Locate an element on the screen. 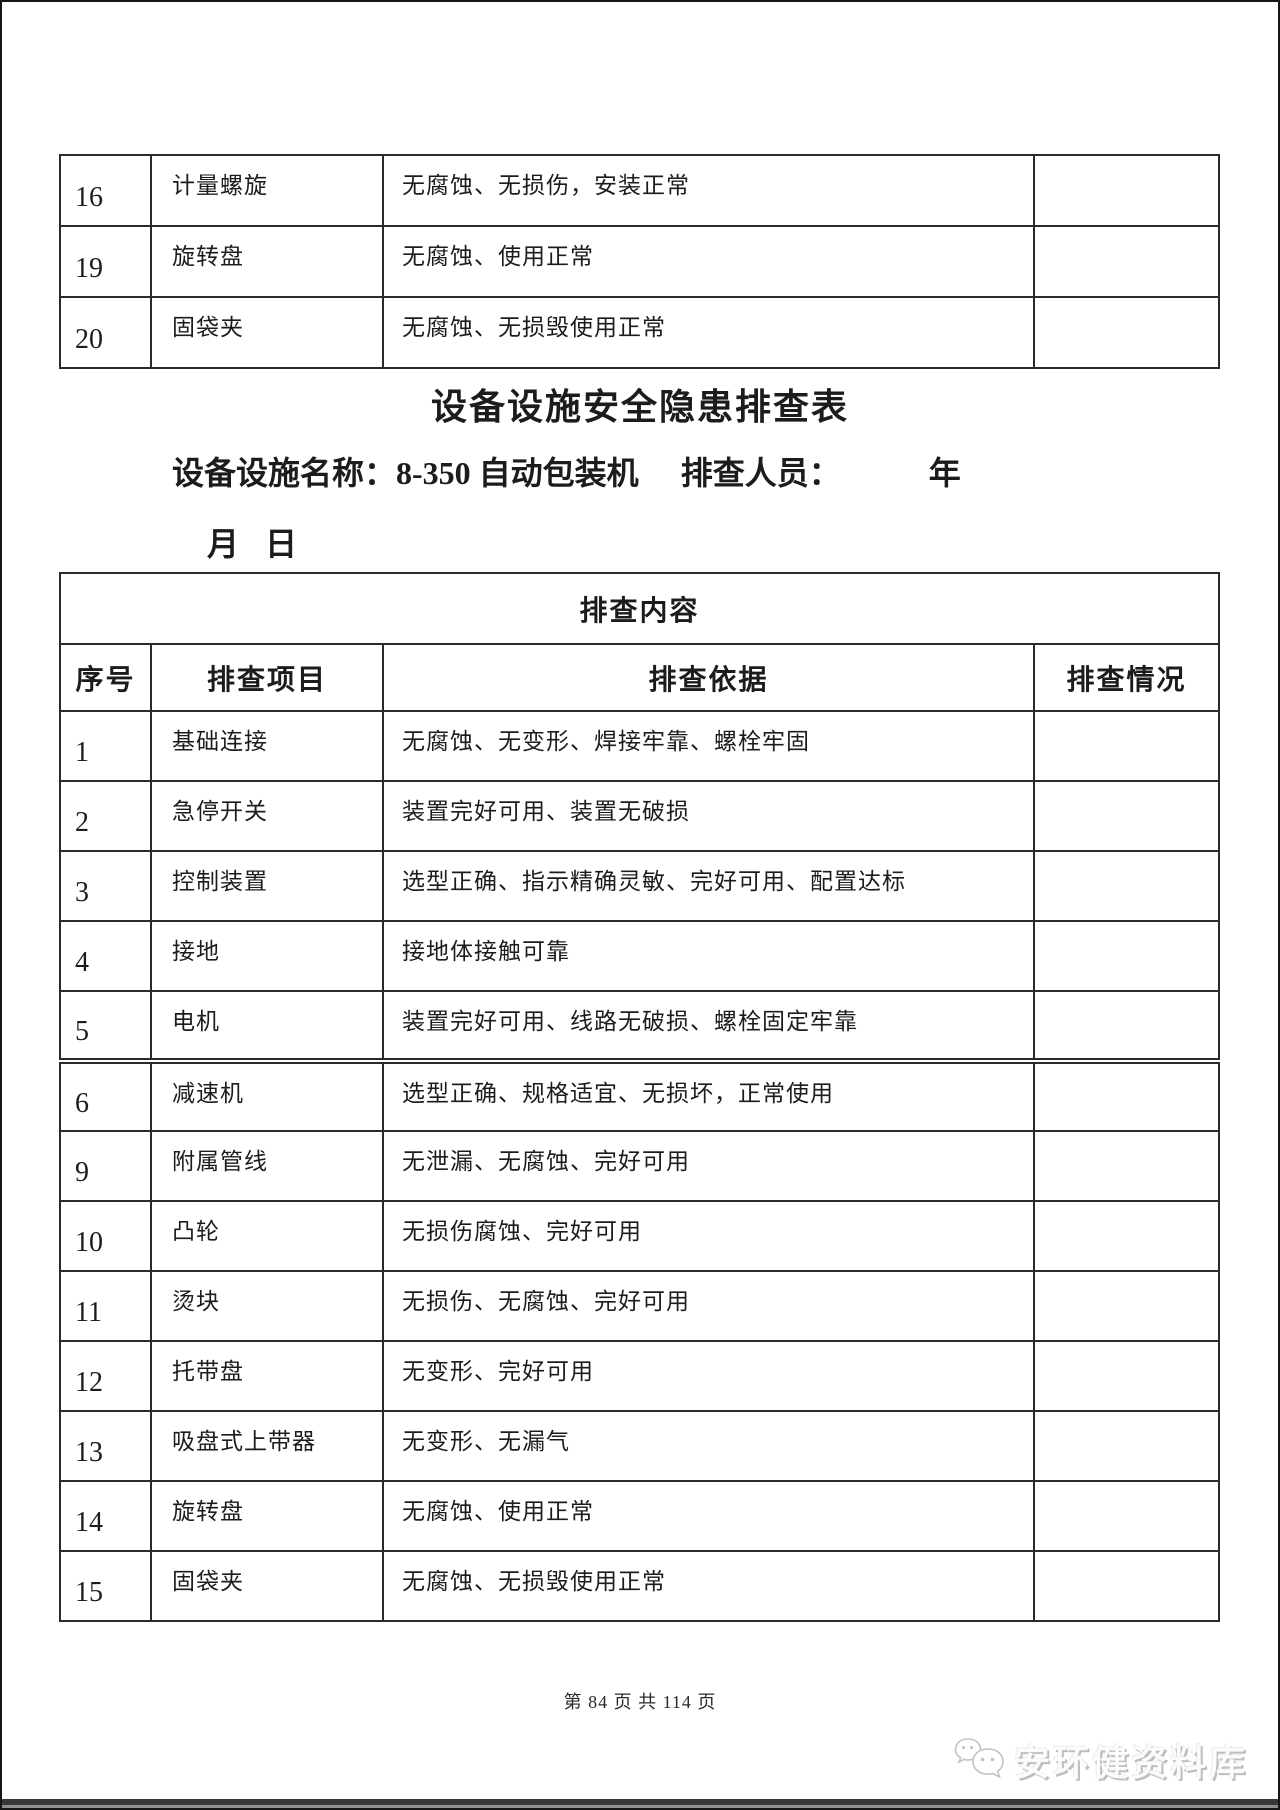 This screenshot has height=1810, width=1280. inspection-basis-cell: 无腐蚀、无损伤，安装正常 is located at coordinates (708, 190).